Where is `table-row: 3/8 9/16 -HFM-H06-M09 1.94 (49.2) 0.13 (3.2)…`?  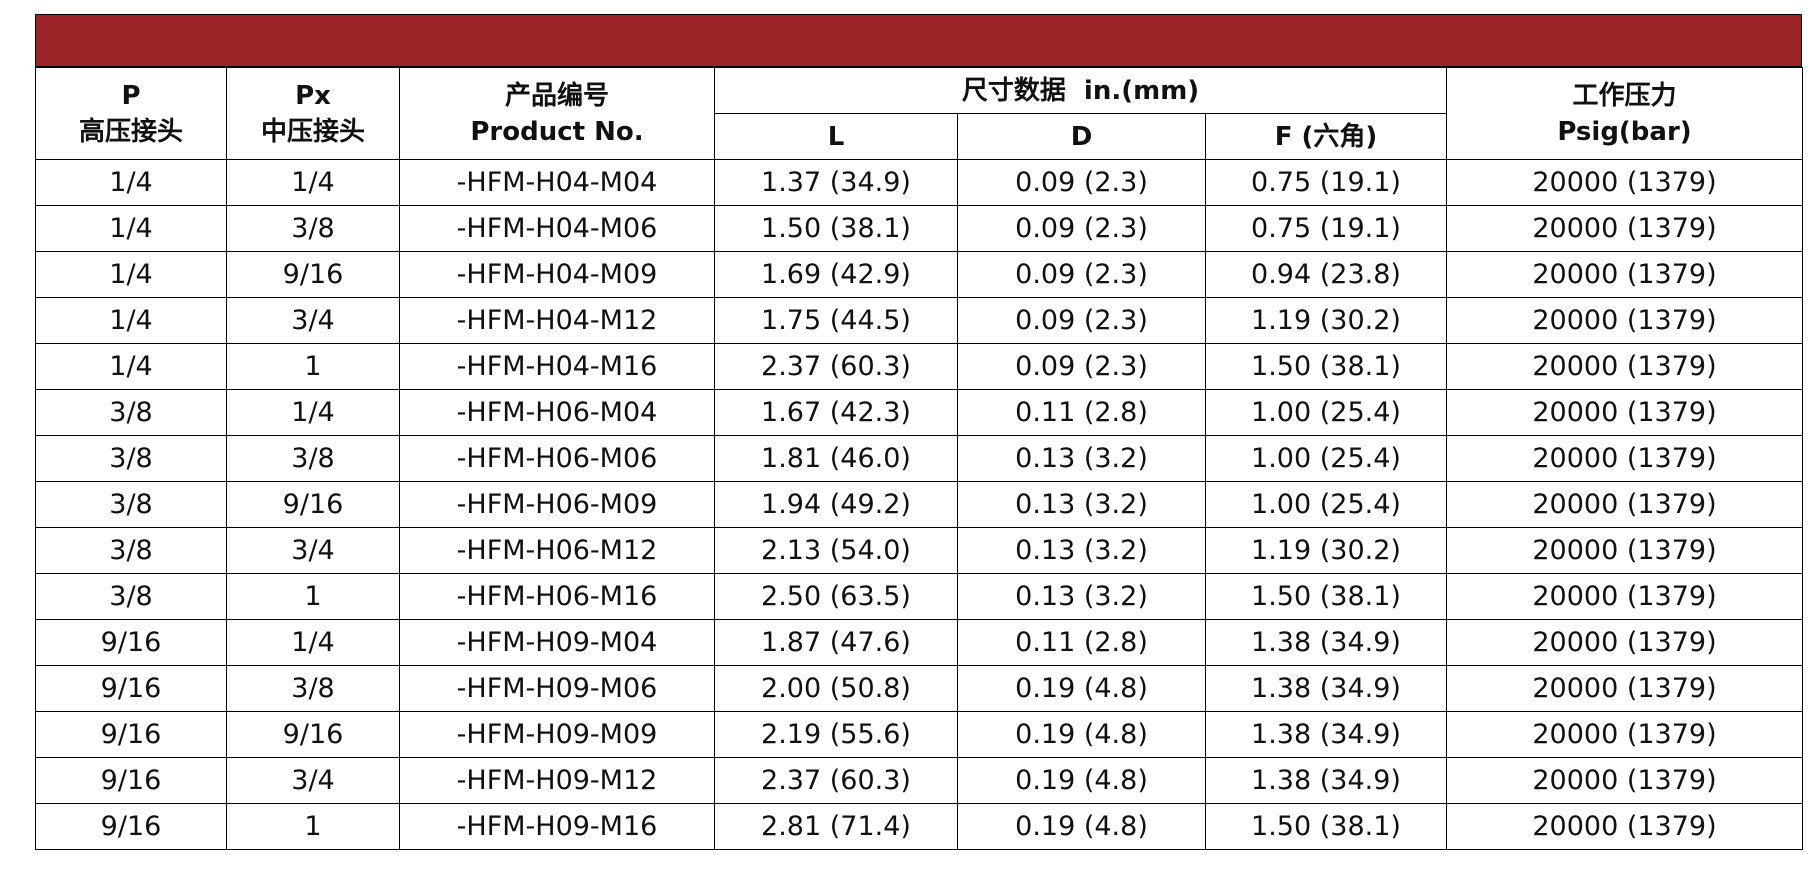
table-row: 3/8 9/16 -HFM-H06-M09 1.94 (49.2) 0.13 (3.2)… is located at coordinates (919, 504).